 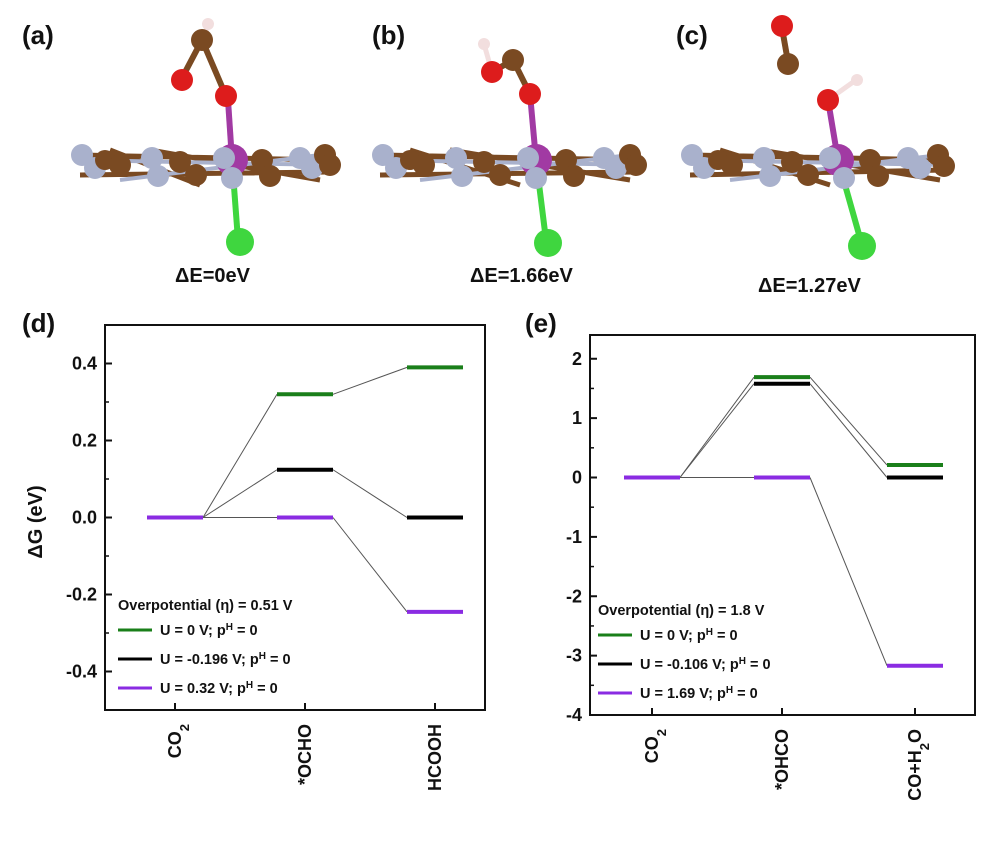 I want to click on chart-e-category-label: *OHCO, so click(x=782, y=759).